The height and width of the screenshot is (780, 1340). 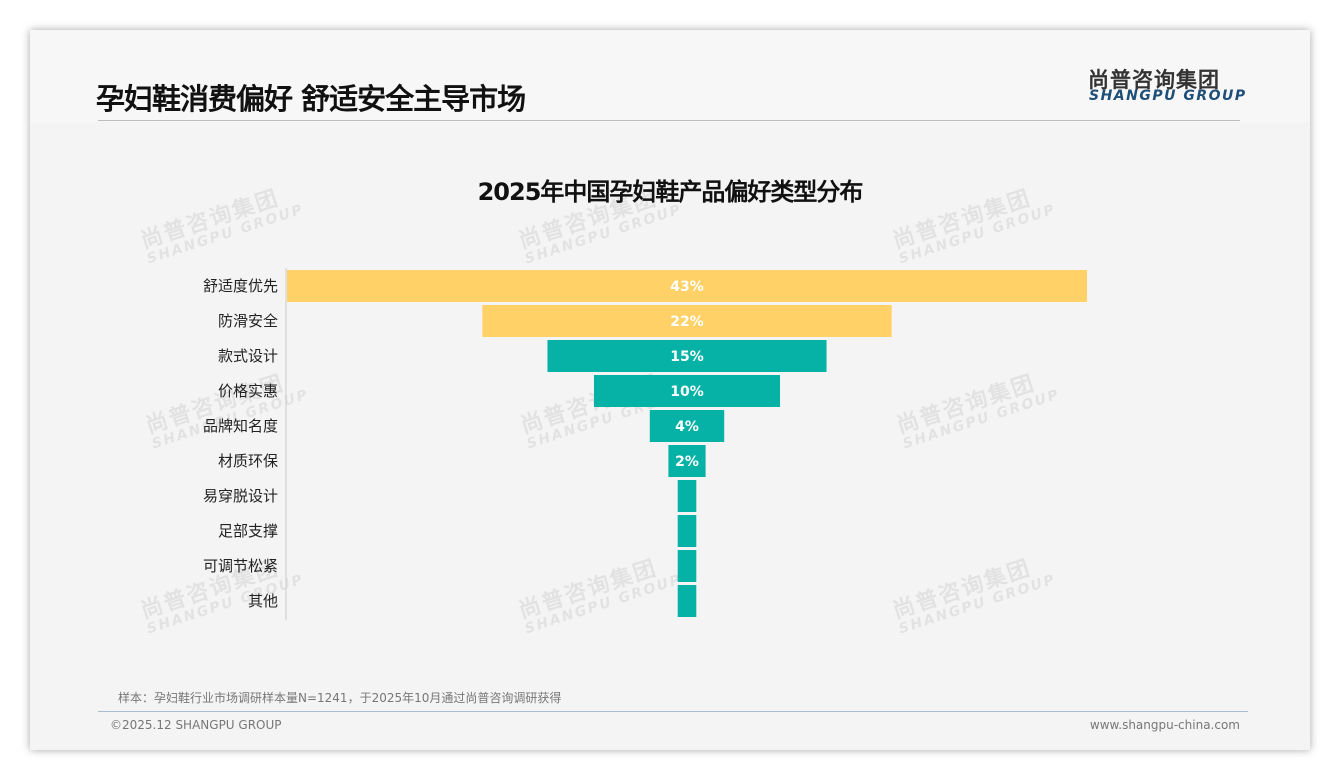 What do you see at coordinates (240, 496) in the screenshot?
I see `category-label: 易穿脱设计` at bounding box center [240, 496].